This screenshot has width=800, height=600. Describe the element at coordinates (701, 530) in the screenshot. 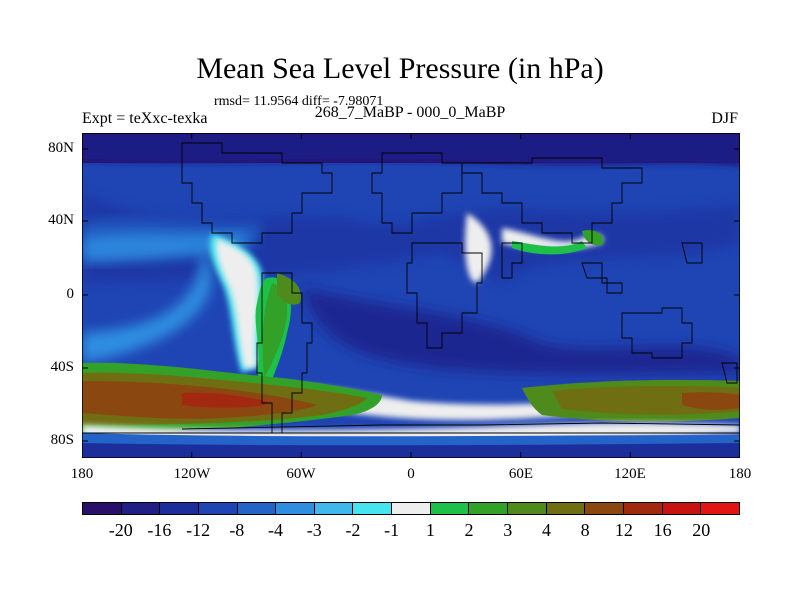

I see `colorbar-label: 20` at that location.